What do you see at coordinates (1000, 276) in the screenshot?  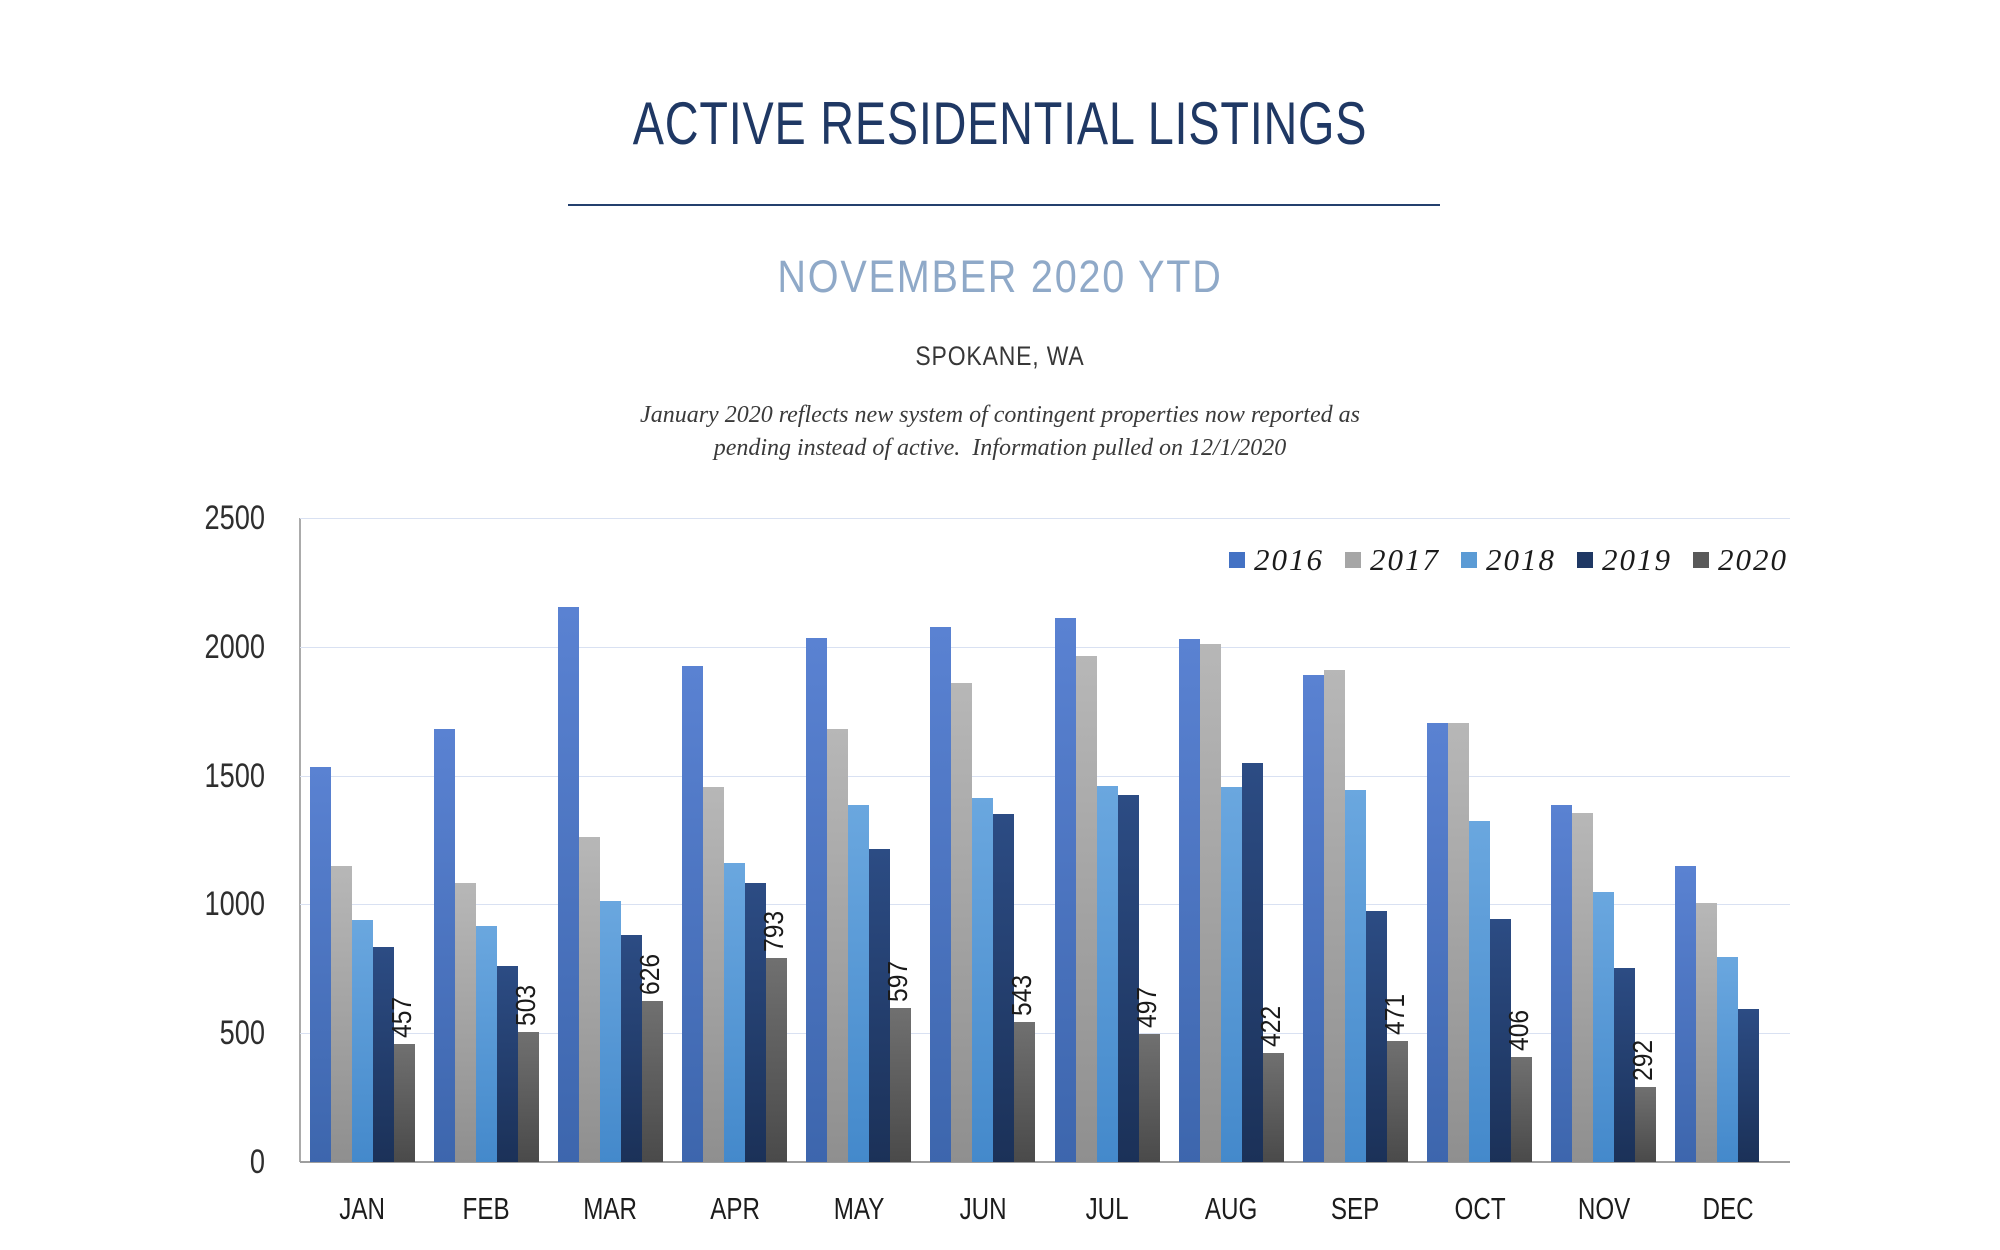 I see `chart-subtitle: NOVEMBER 2020 YTD` at bounding box center [1000, 276].